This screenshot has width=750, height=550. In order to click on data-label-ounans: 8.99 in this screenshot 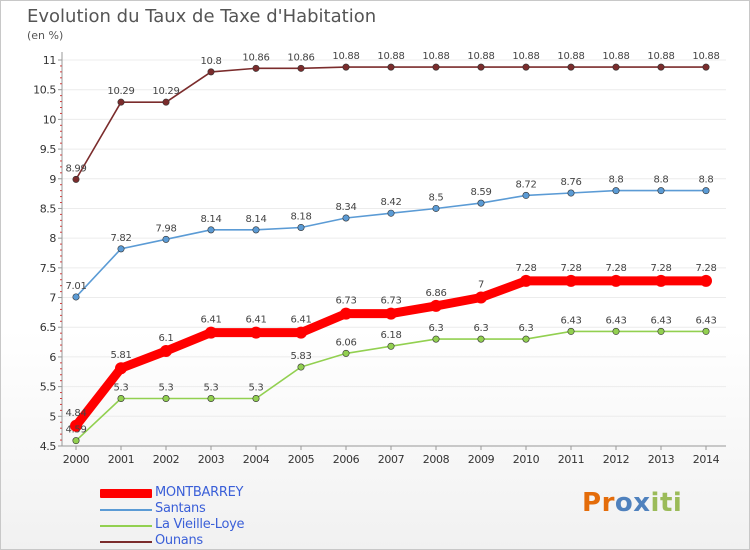, I will do `click(75, 168)`.